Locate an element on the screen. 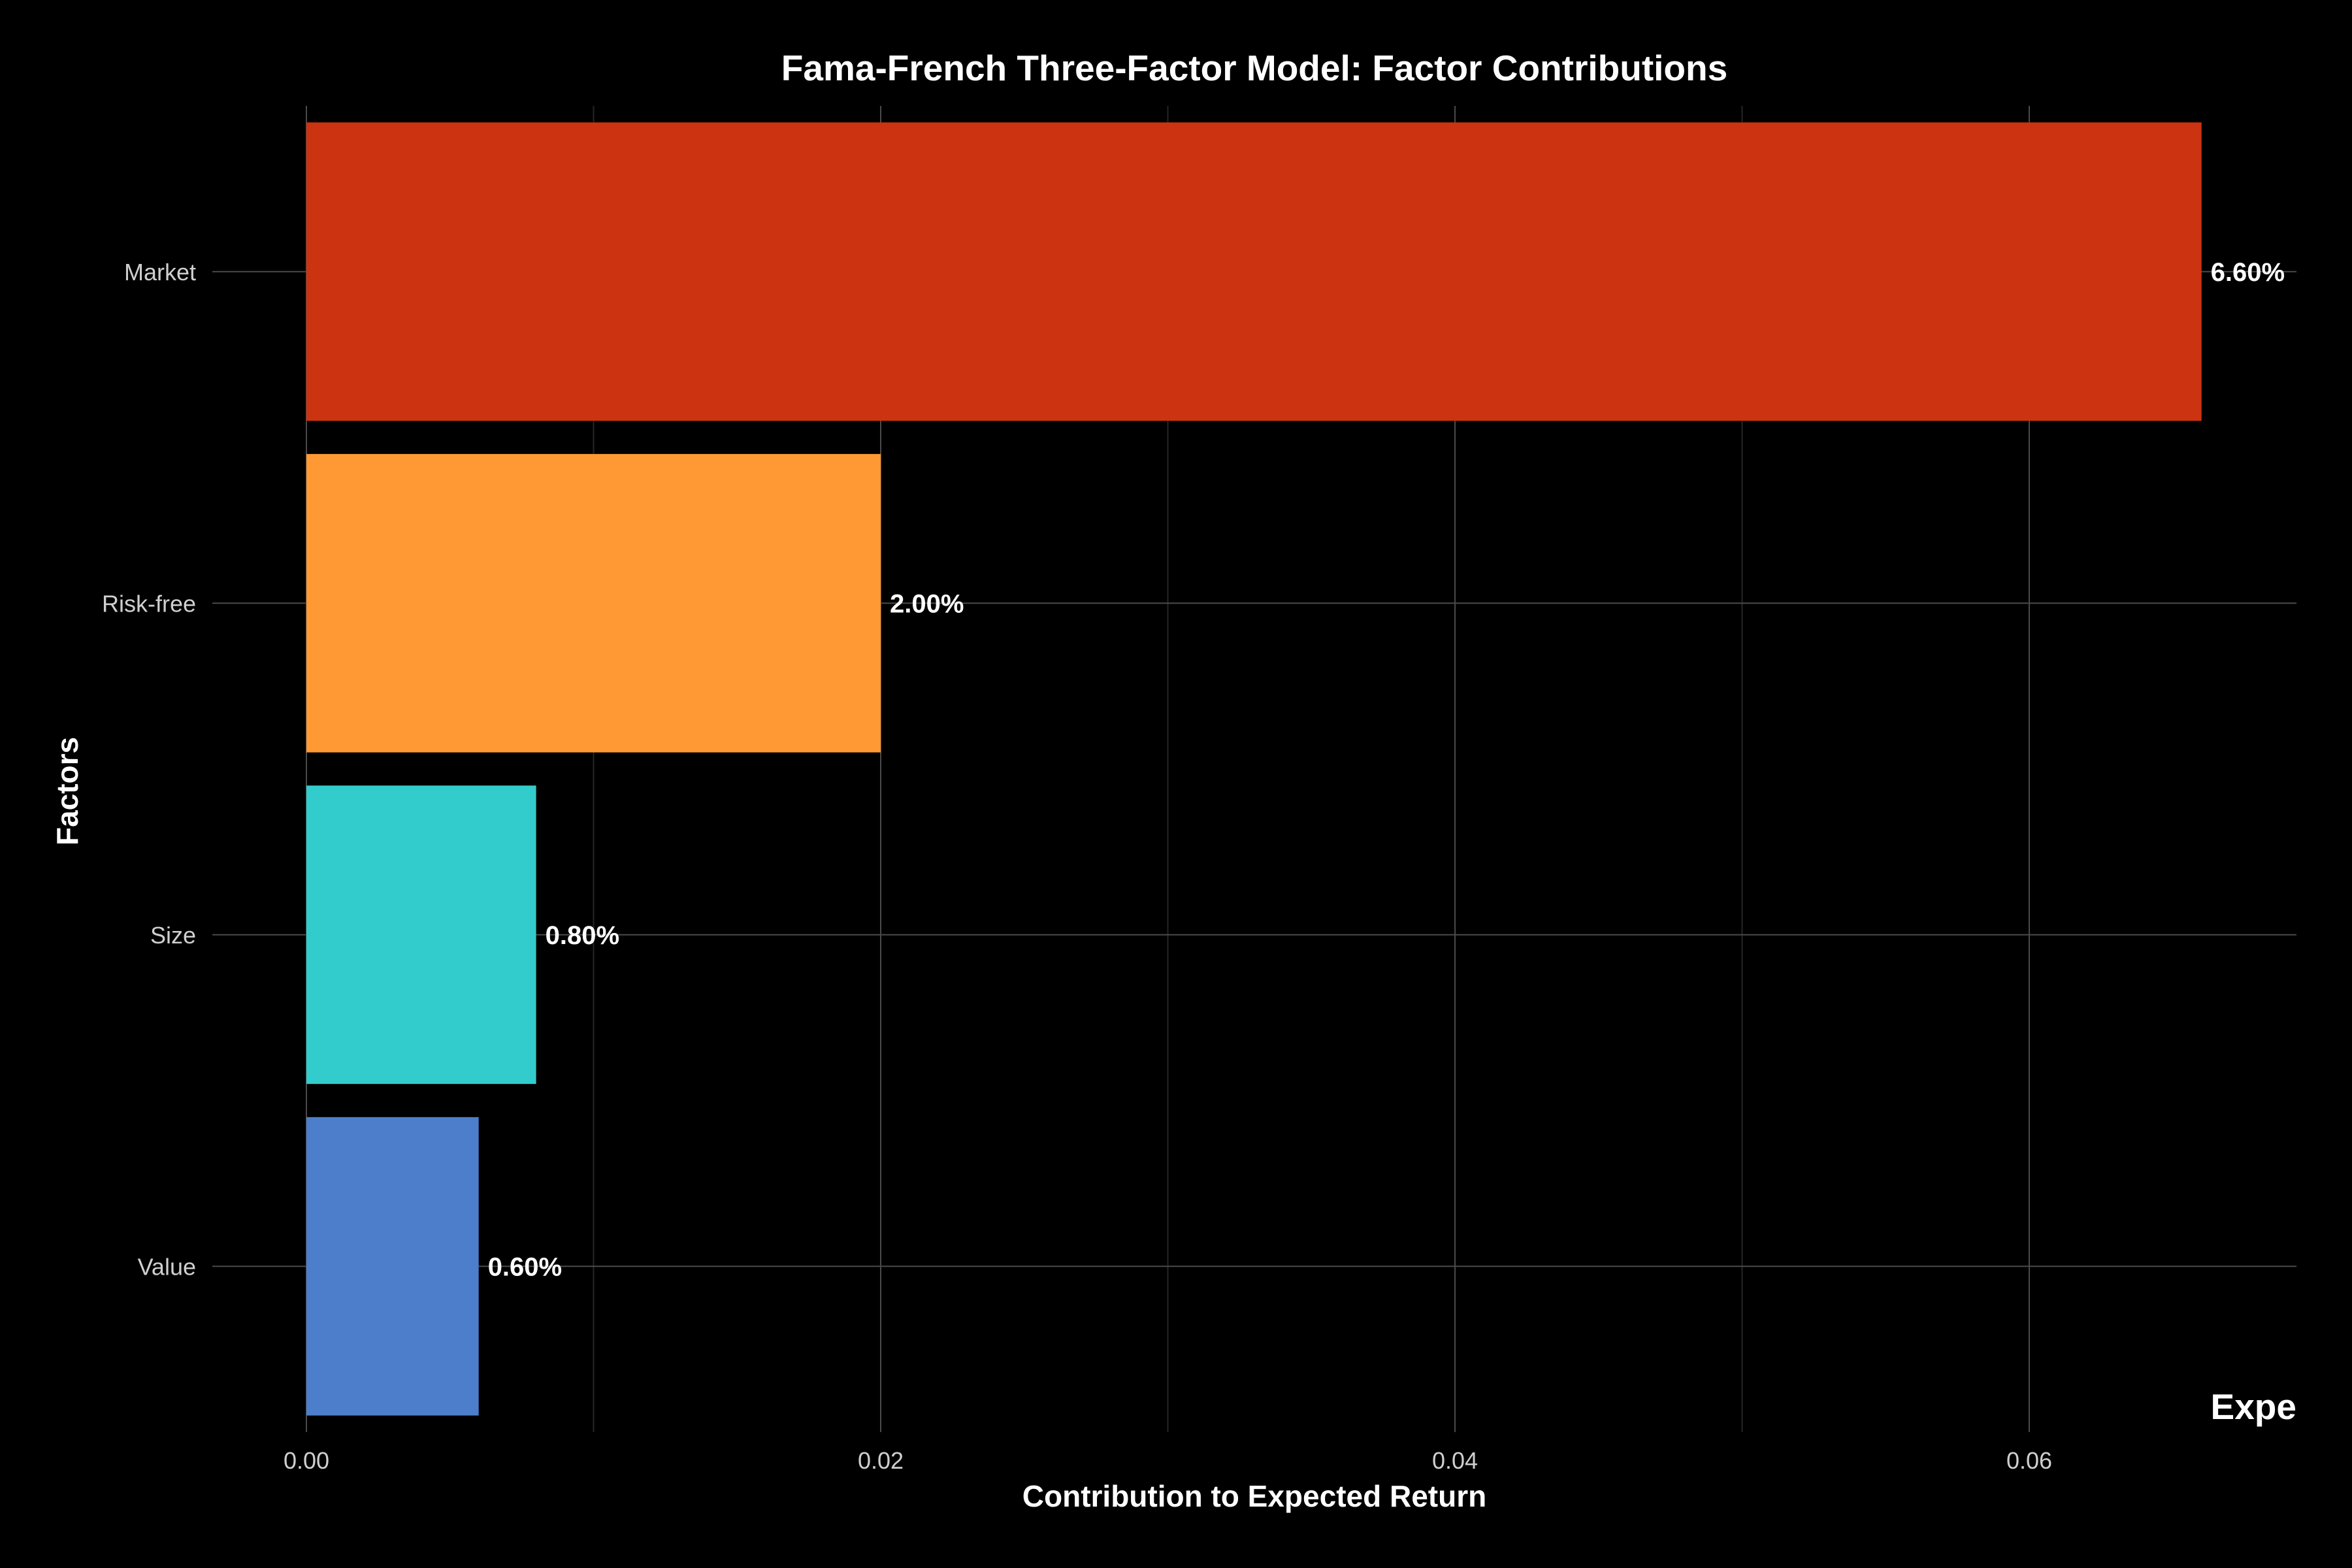 The width and height of the screenshot is (2352, 1568). bar-value-label: 6.60% is located at coordinates (2248, 272).